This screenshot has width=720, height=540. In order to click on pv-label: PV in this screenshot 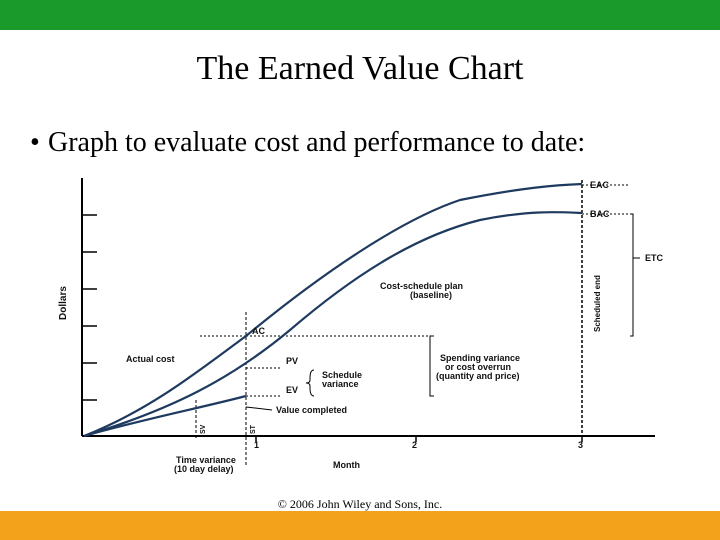, I will do `click(292, 361)`.